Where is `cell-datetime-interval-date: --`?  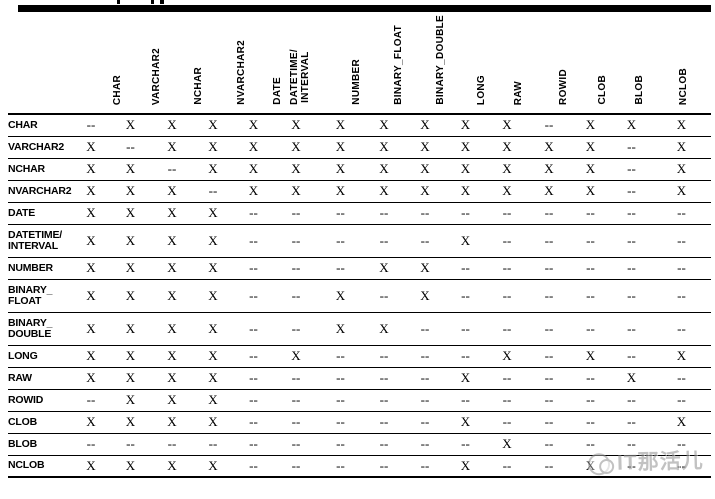
cell-datetime-interval-date: -- is located at coordinates (253, 240).